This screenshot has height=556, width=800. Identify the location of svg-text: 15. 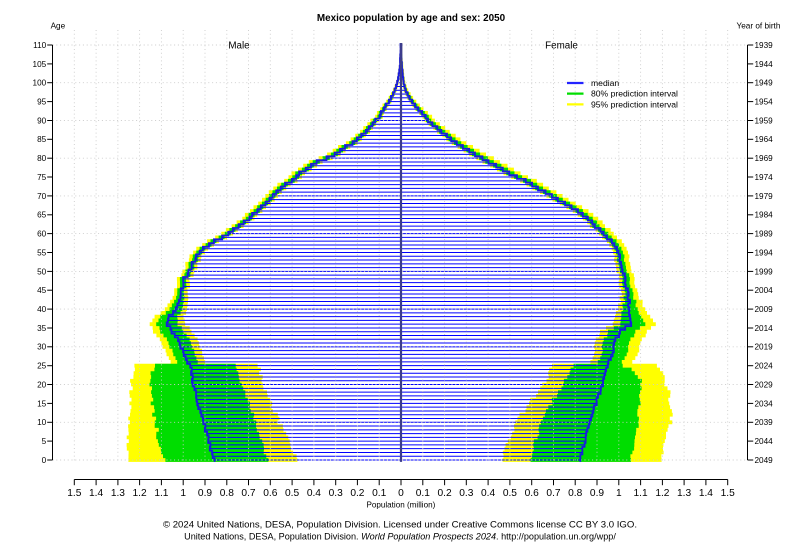
(42, 403).